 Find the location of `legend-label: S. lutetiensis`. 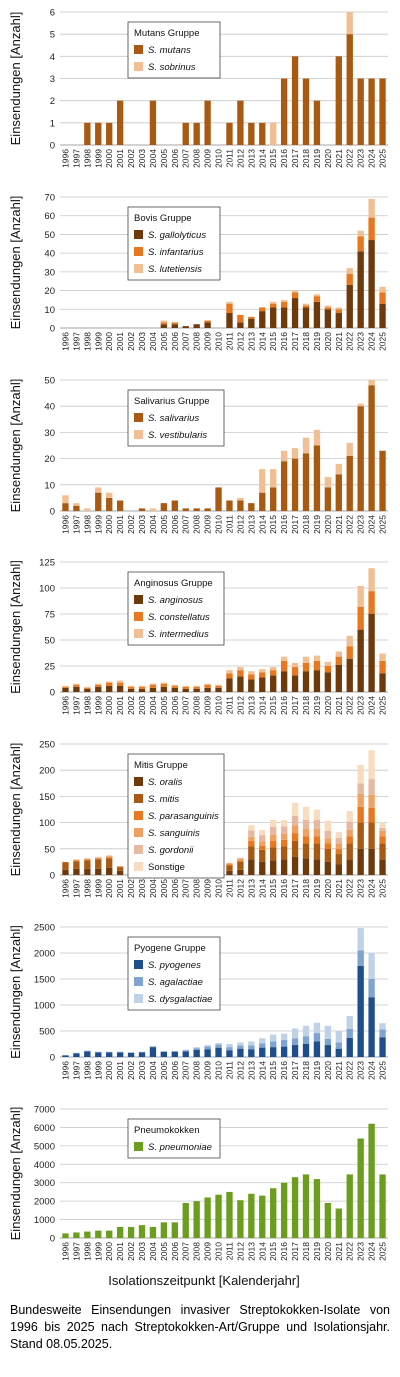

legend-label: S. lutetiensis is located at coordinates (175, 269).